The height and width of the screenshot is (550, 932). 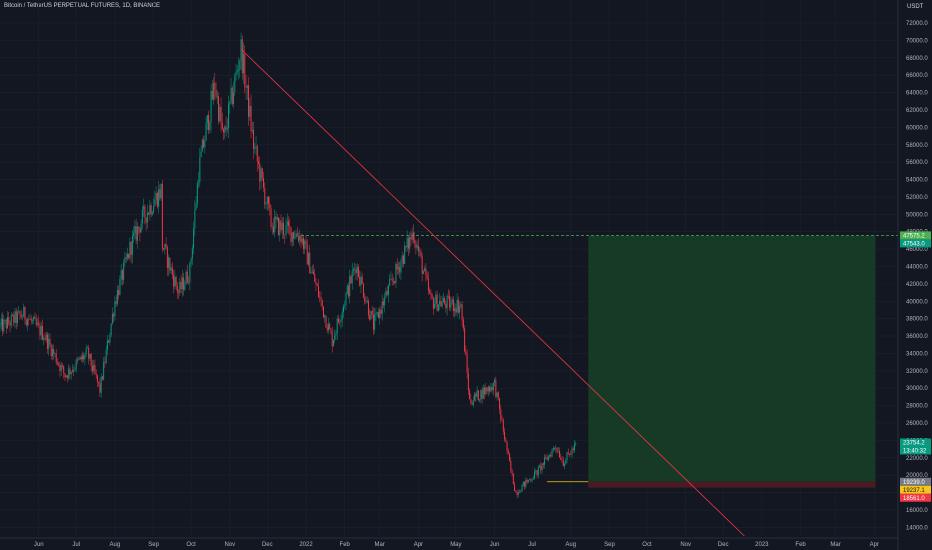 I want to click on price-label-text: 18561.0, so click(x=914, y=499).